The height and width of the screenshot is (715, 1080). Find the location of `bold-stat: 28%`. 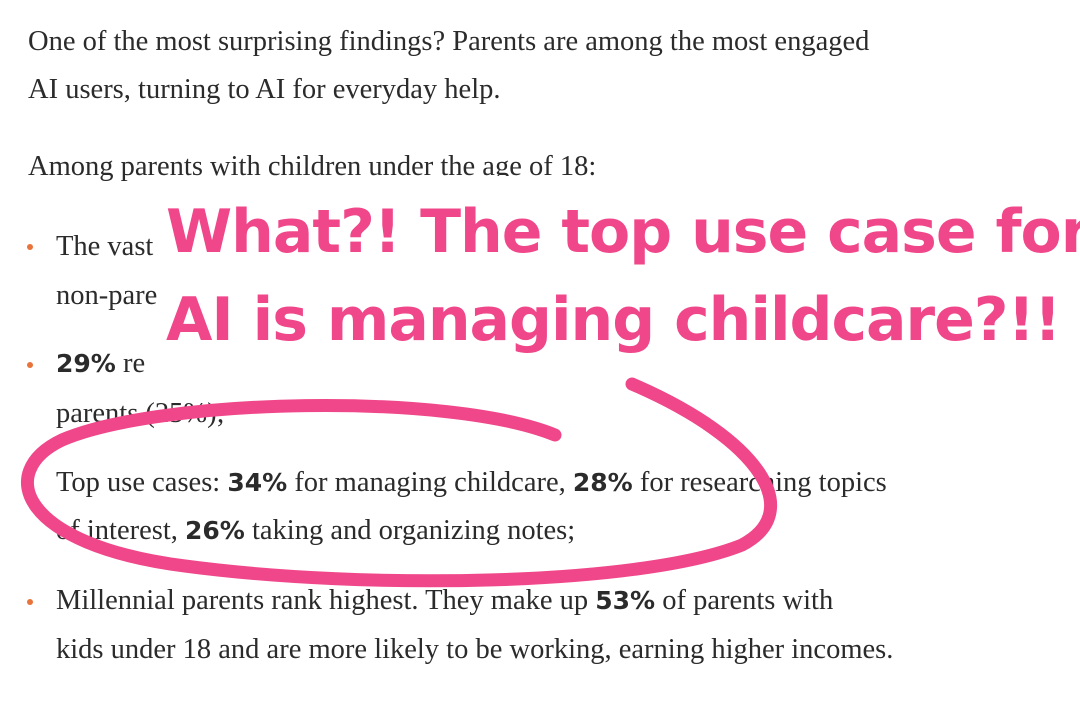

bold-stat: 28% is located at coordinates (602, 482).